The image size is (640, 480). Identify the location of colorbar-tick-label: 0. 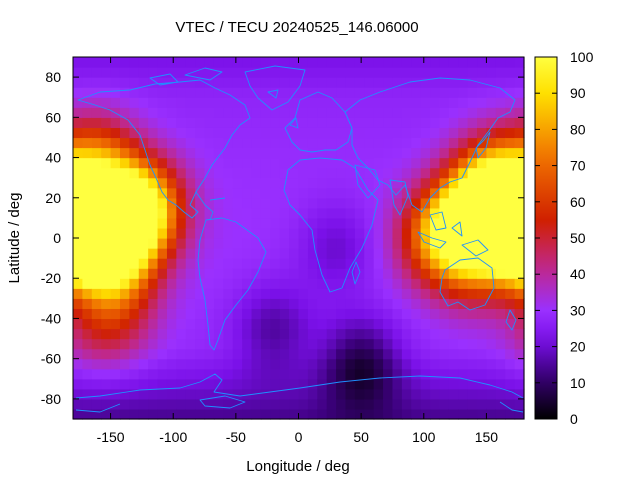
(574, 419).